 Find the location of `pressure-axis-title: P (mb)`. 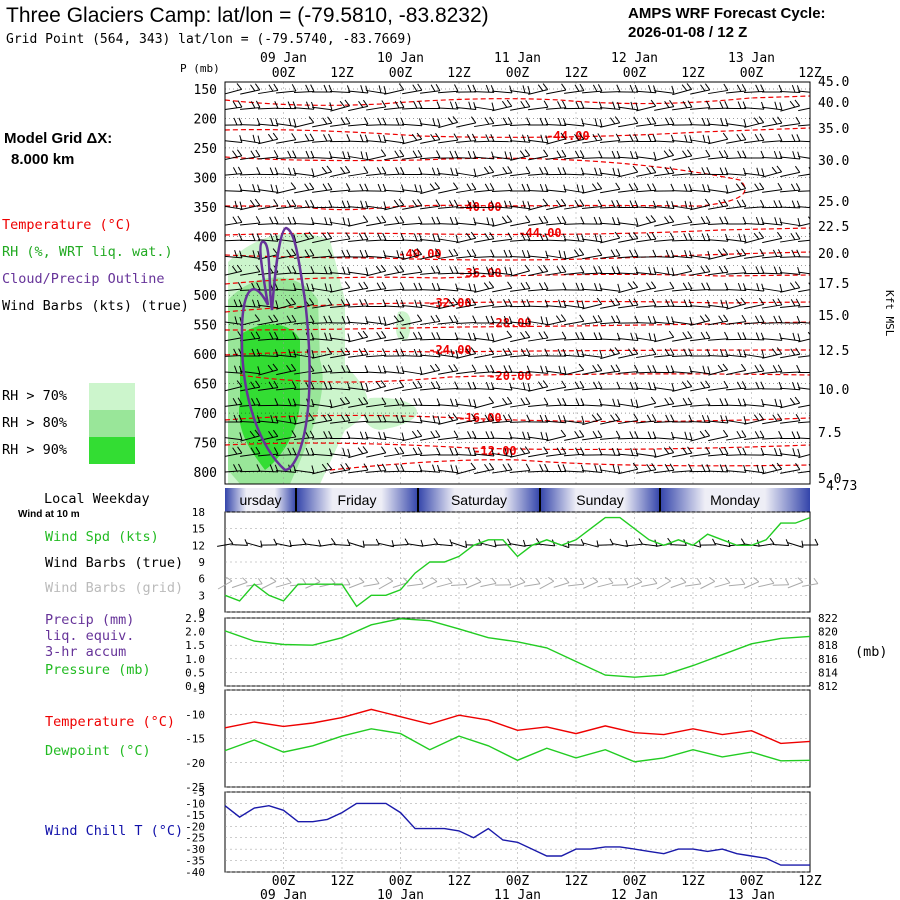

pressure-axis-title: P (mb) is located at coordinates (200, 68).